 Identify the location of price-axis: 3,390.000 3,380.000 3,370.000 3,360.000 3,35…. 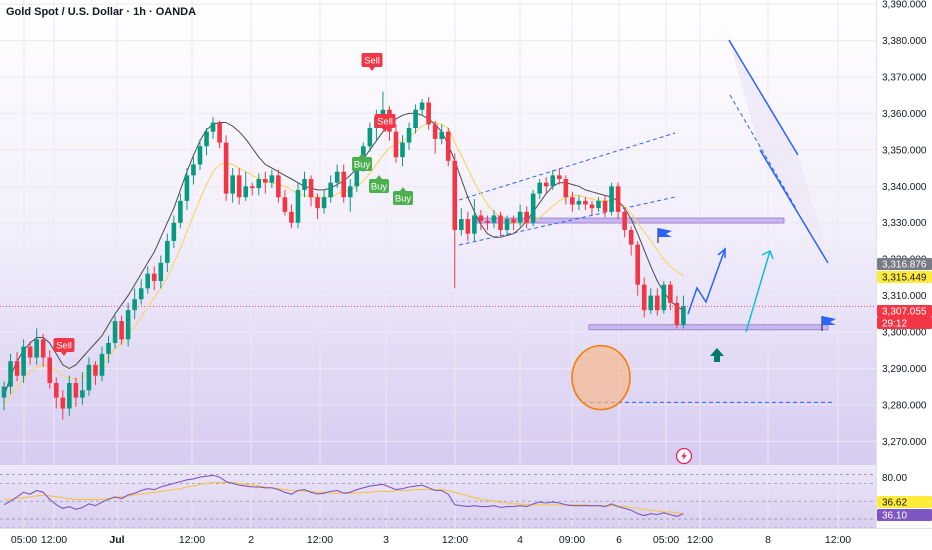
(904, 264).